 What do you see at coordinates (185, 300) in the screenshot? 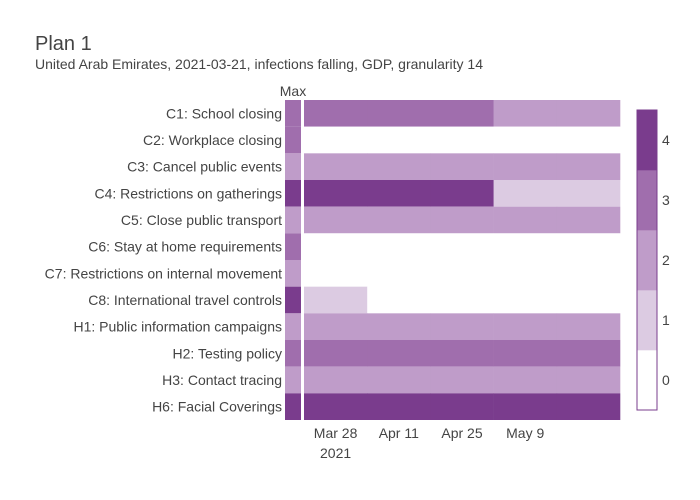
I see `row-label: C8: International travel controls` at bounding box center [185, 300].